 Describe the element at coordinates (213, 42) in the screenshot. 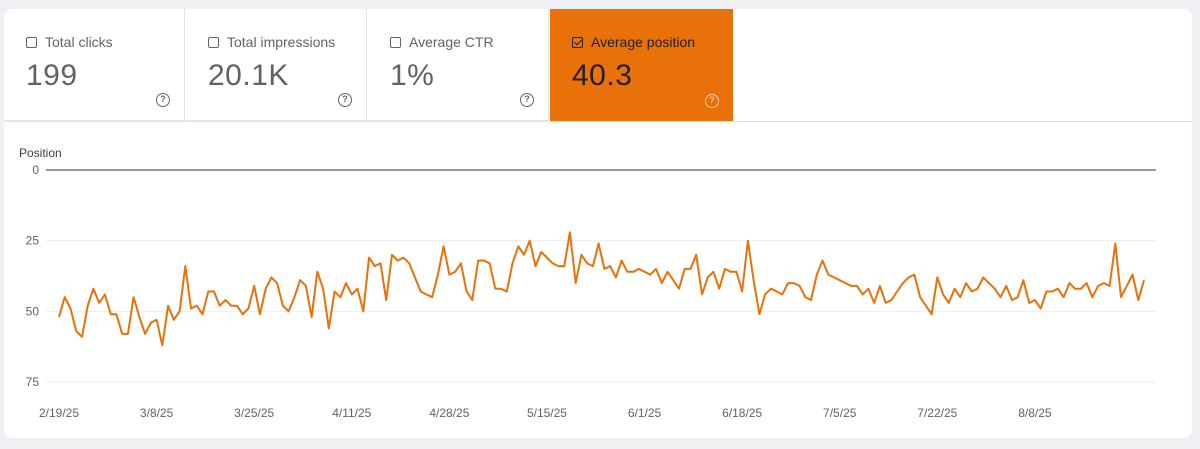

I see `checkbox-total-impressions` at that location.